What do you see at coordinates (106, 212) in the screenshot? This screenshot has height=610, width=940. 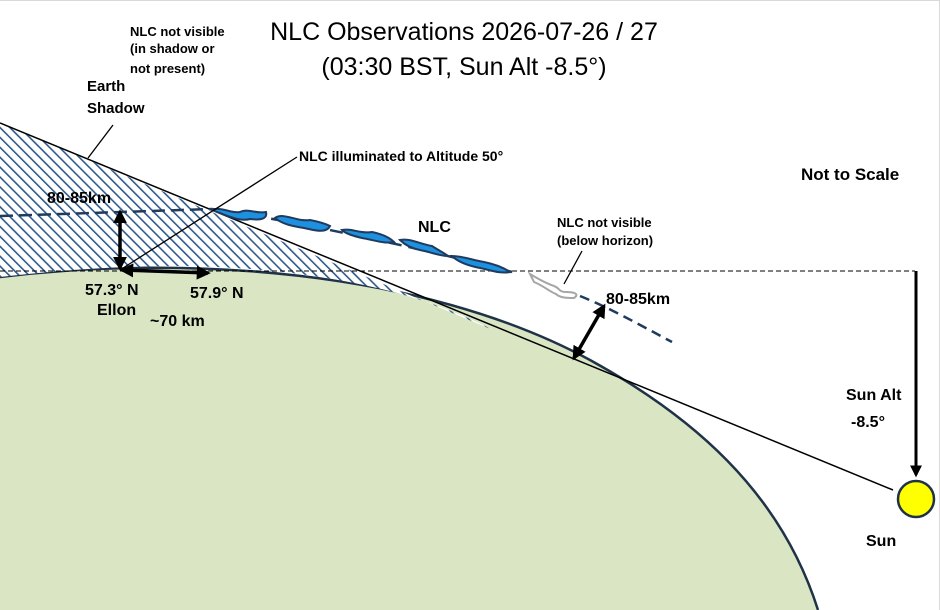 I see `nlc-altitude-line-left` at bounding box center [106, 212].